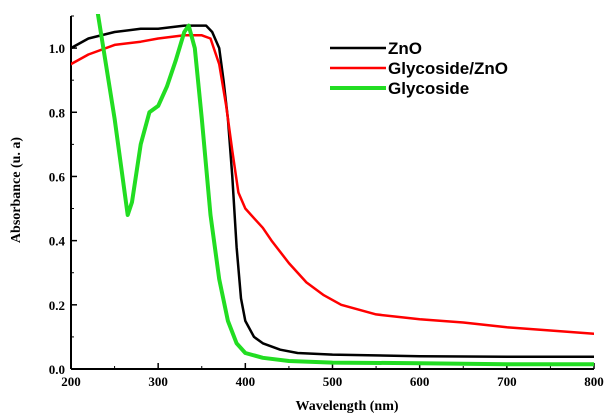  I want to click on y-tick-label: 1.0, so click(57, 48).